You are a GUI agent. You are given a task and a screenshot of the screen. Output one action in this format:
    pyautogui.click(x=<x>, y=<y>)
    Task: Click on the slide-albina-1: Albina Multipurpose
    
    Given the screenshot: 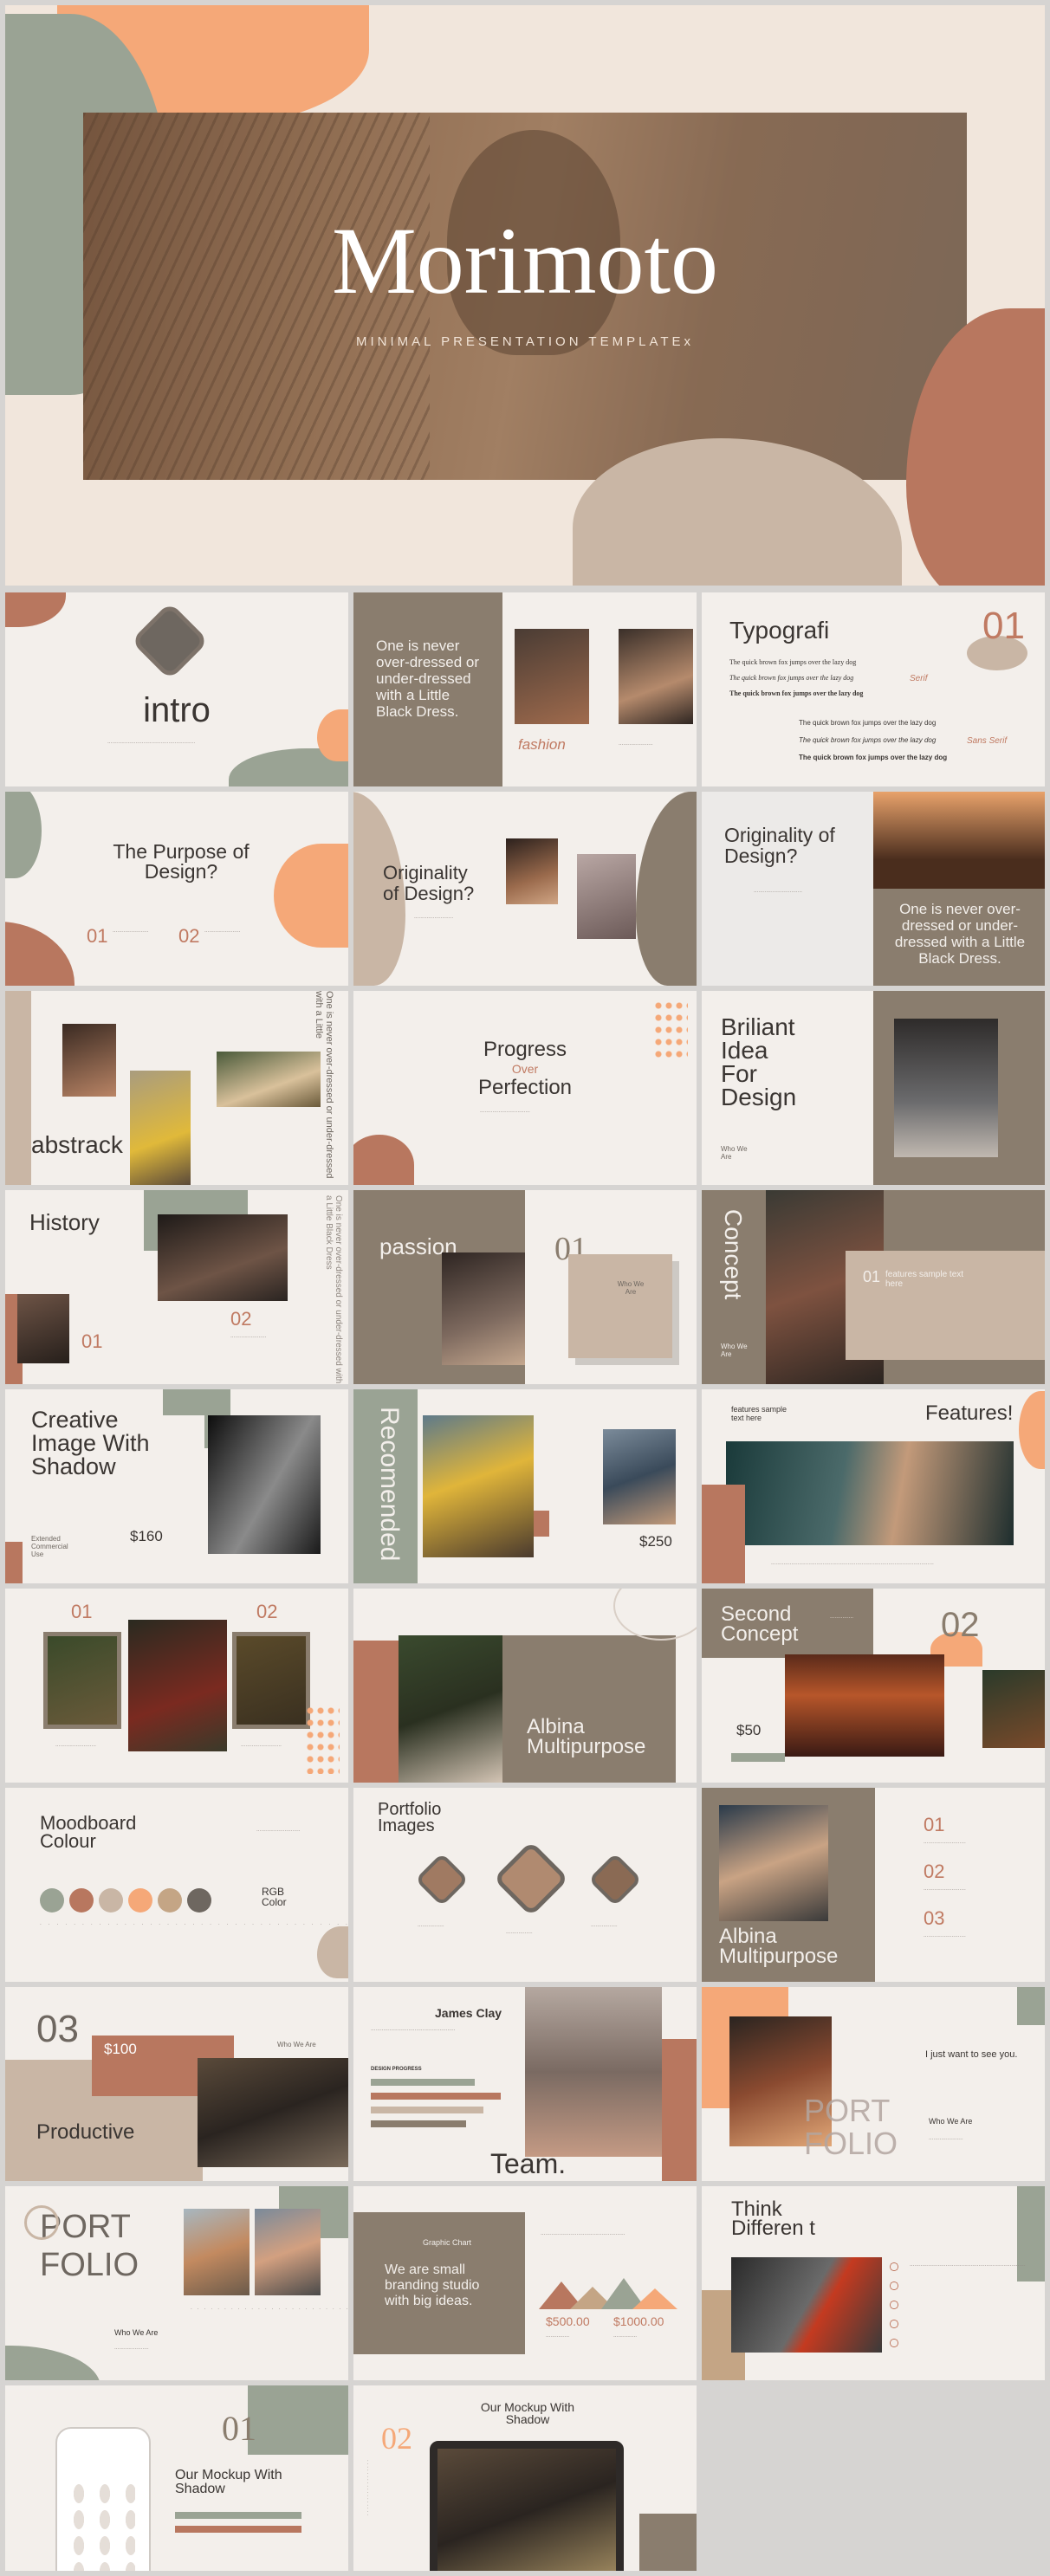 What is the action you would take?
    pyautogui.click(x=525, y=1686)
    